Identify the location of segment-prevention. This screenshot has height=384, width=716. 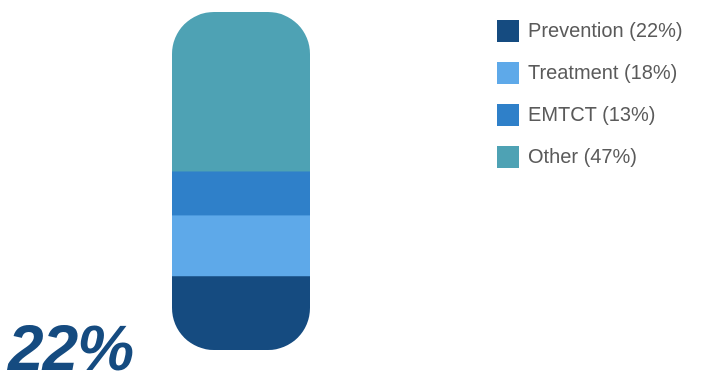
(241, 312).